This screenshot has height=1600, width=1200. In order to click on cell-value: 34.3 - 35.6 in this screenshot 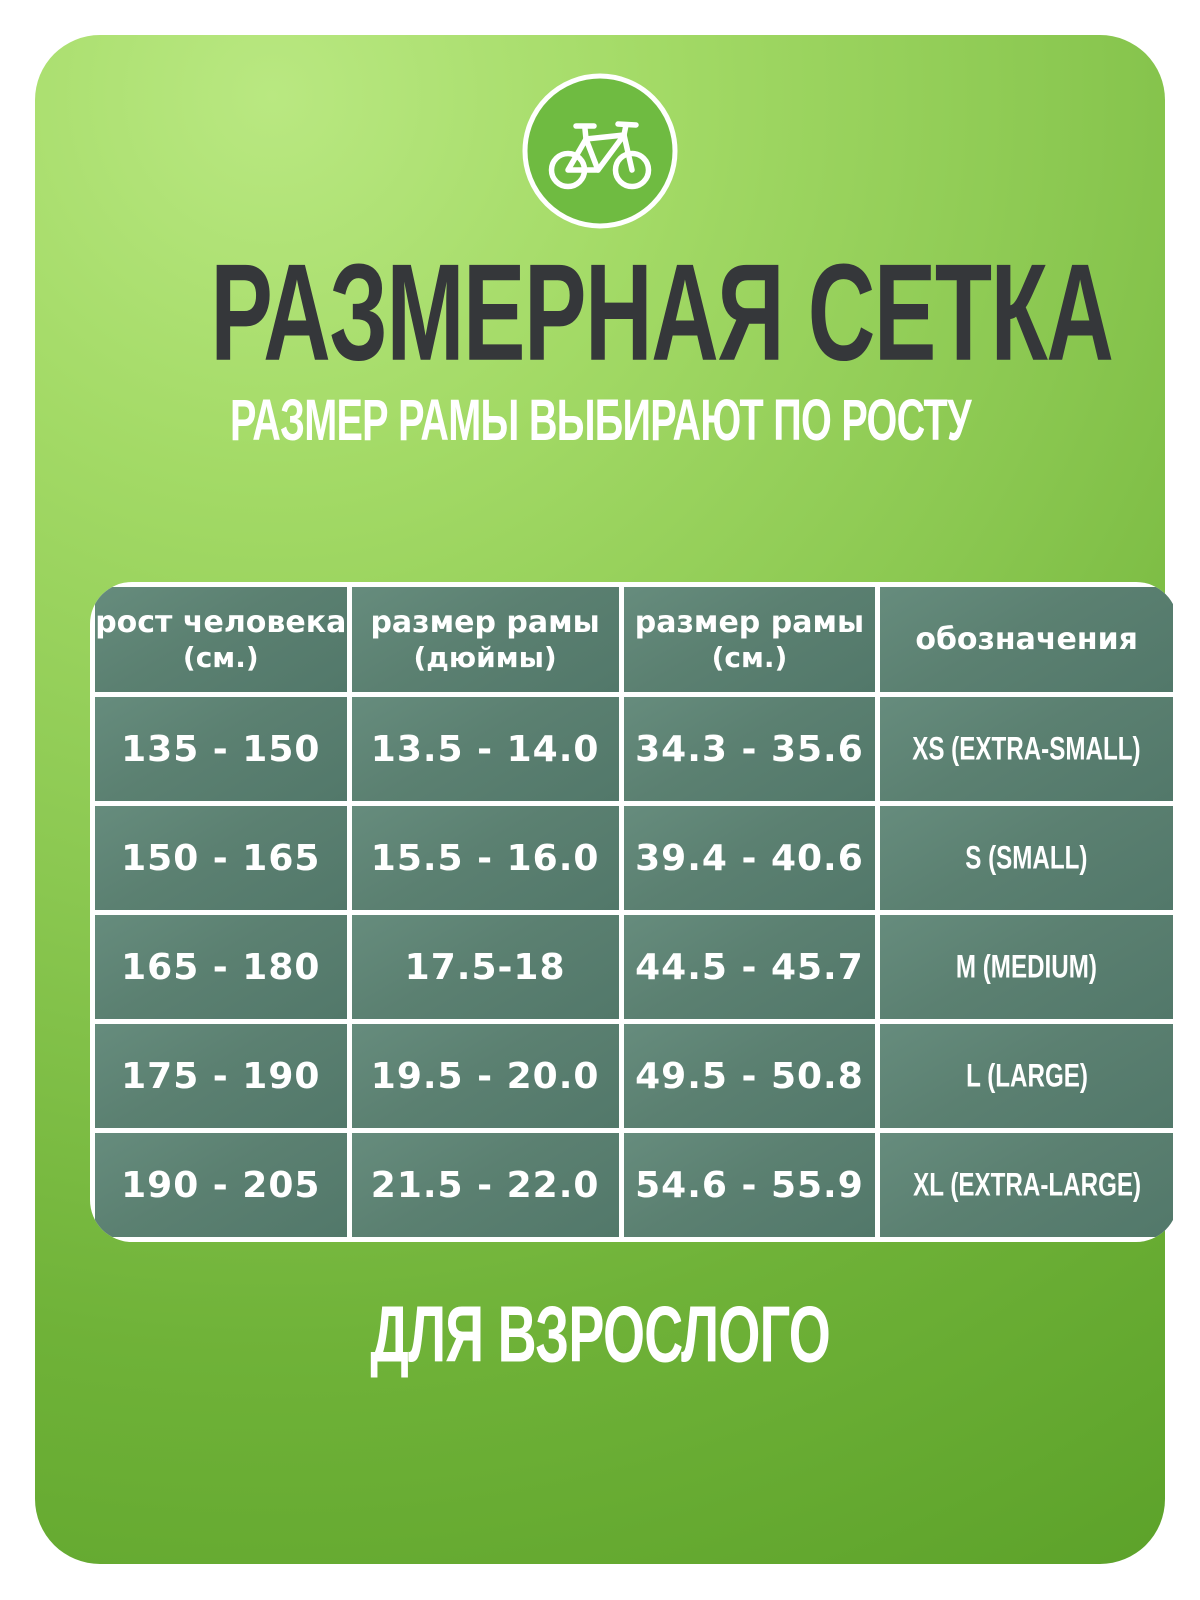, I will do `click(749, 749)`.